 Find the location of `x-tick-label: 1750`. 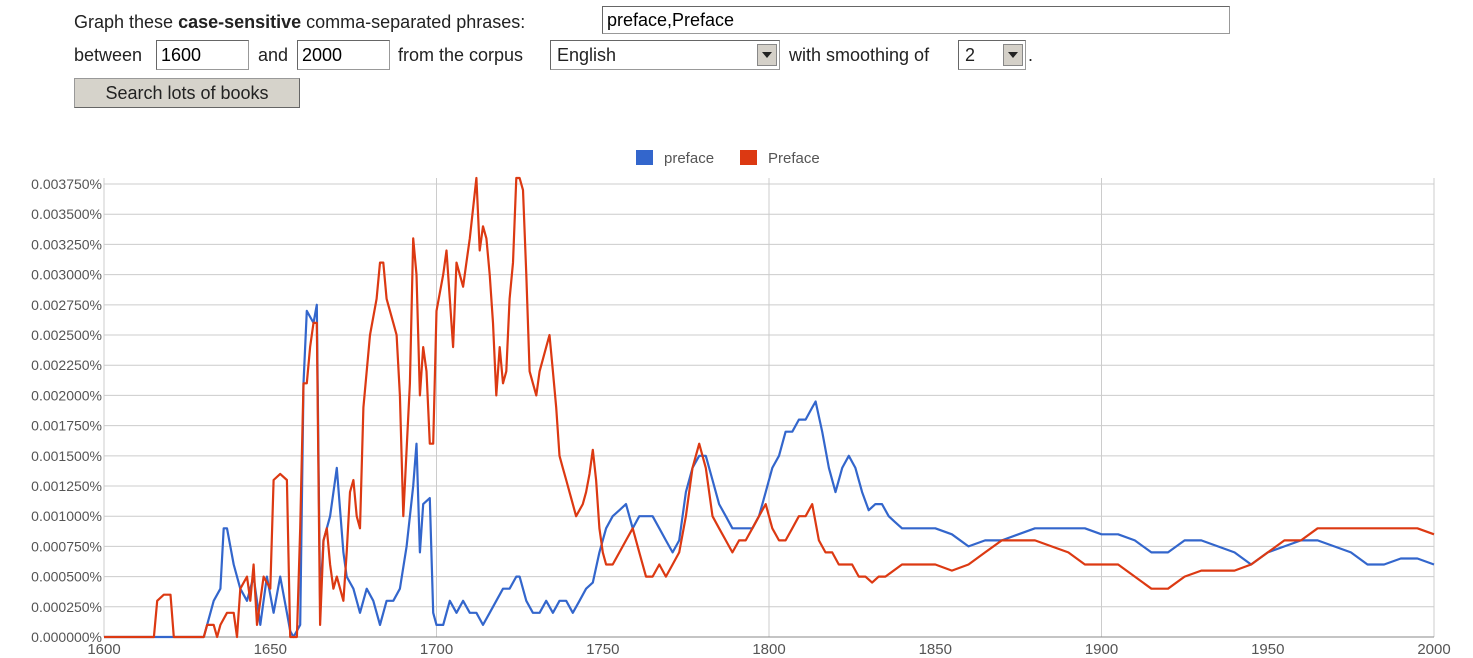

x-tick-label: 1750 is located at coordinates (602, 649).